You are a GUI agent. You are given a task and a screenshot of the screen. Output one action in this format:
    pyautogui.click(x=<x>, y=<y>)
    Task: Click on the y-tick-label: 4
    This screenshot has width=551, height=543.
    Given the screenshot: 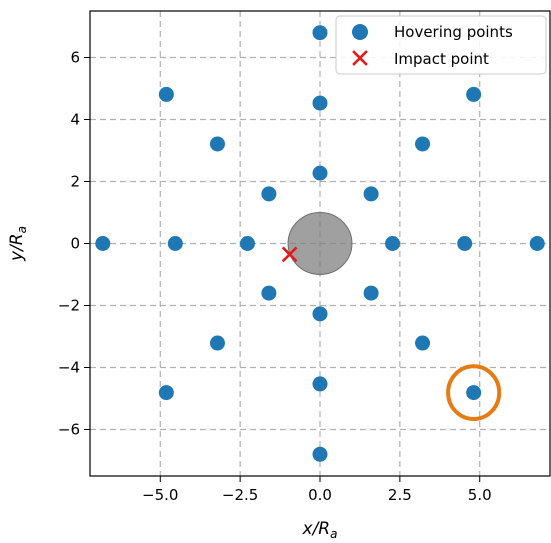 What is the action you would take?
    pyautogui.click(x=75, y=120)
    